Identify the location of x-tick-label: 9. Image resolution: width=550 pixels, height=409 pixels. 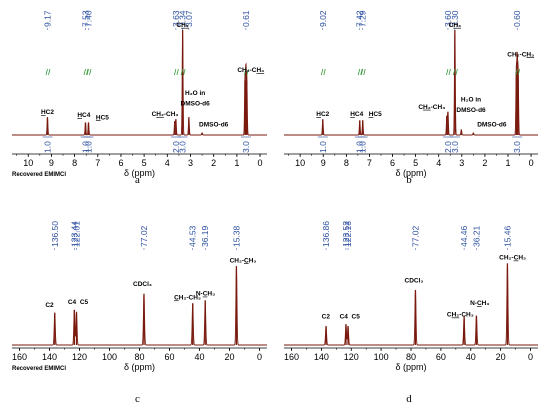
(51, 163).